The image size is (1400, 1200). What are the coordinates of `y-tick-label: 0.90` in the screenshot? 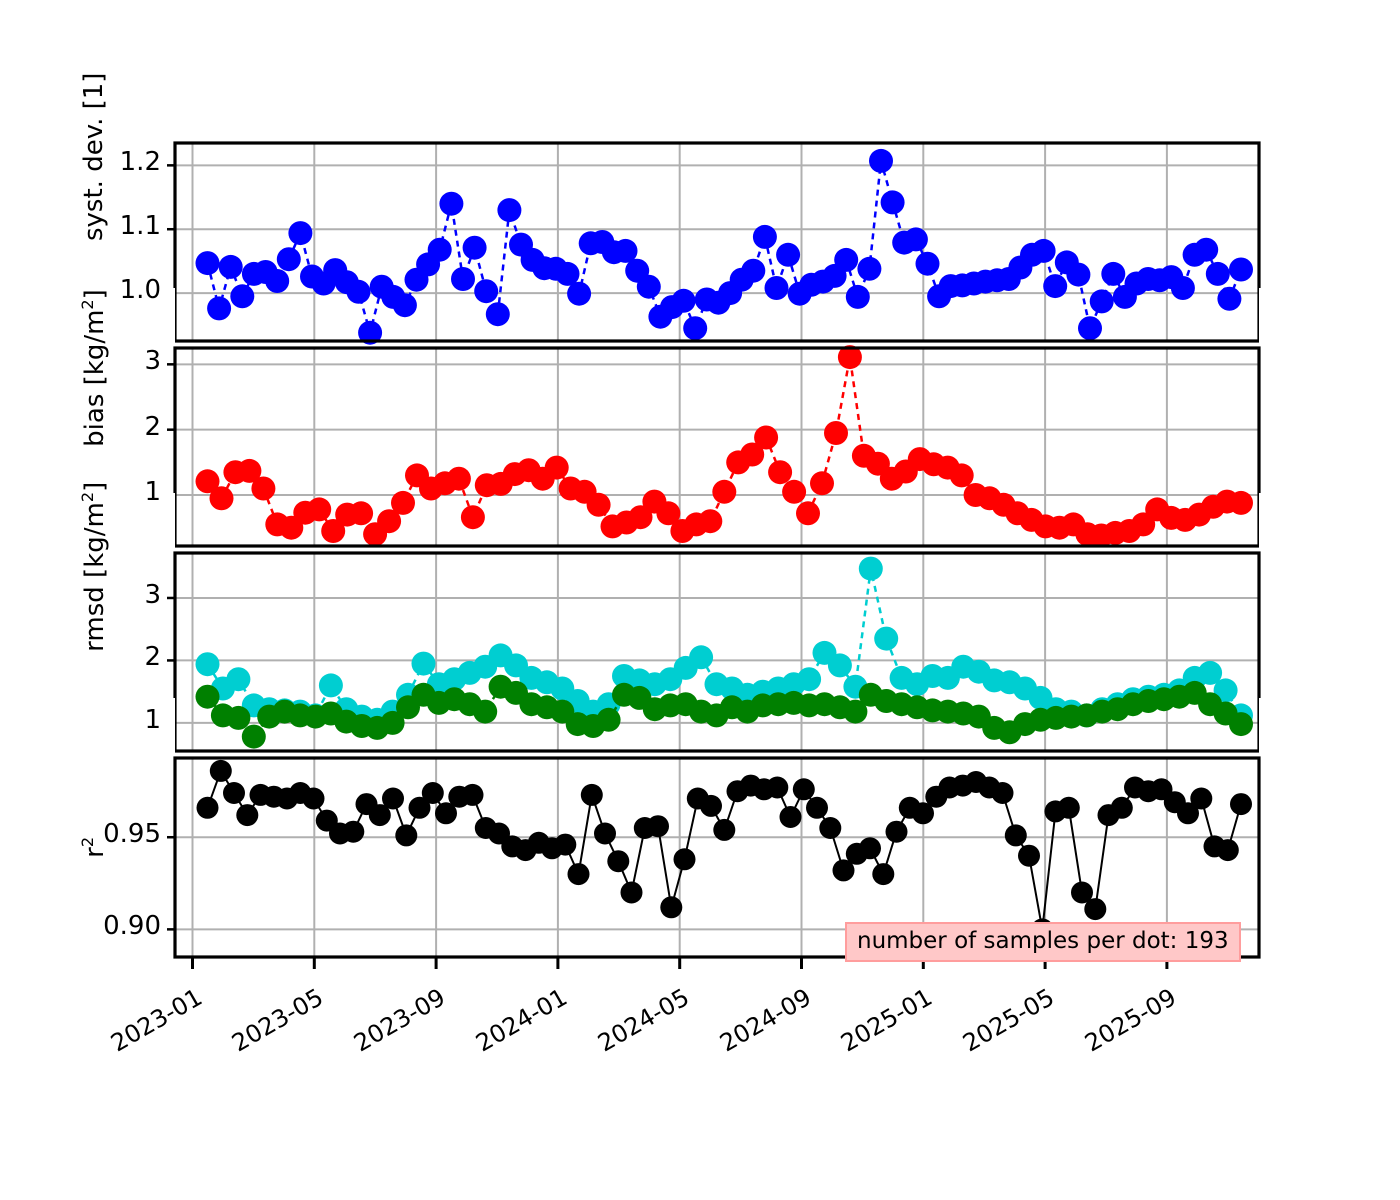 It's located at (132, 926).